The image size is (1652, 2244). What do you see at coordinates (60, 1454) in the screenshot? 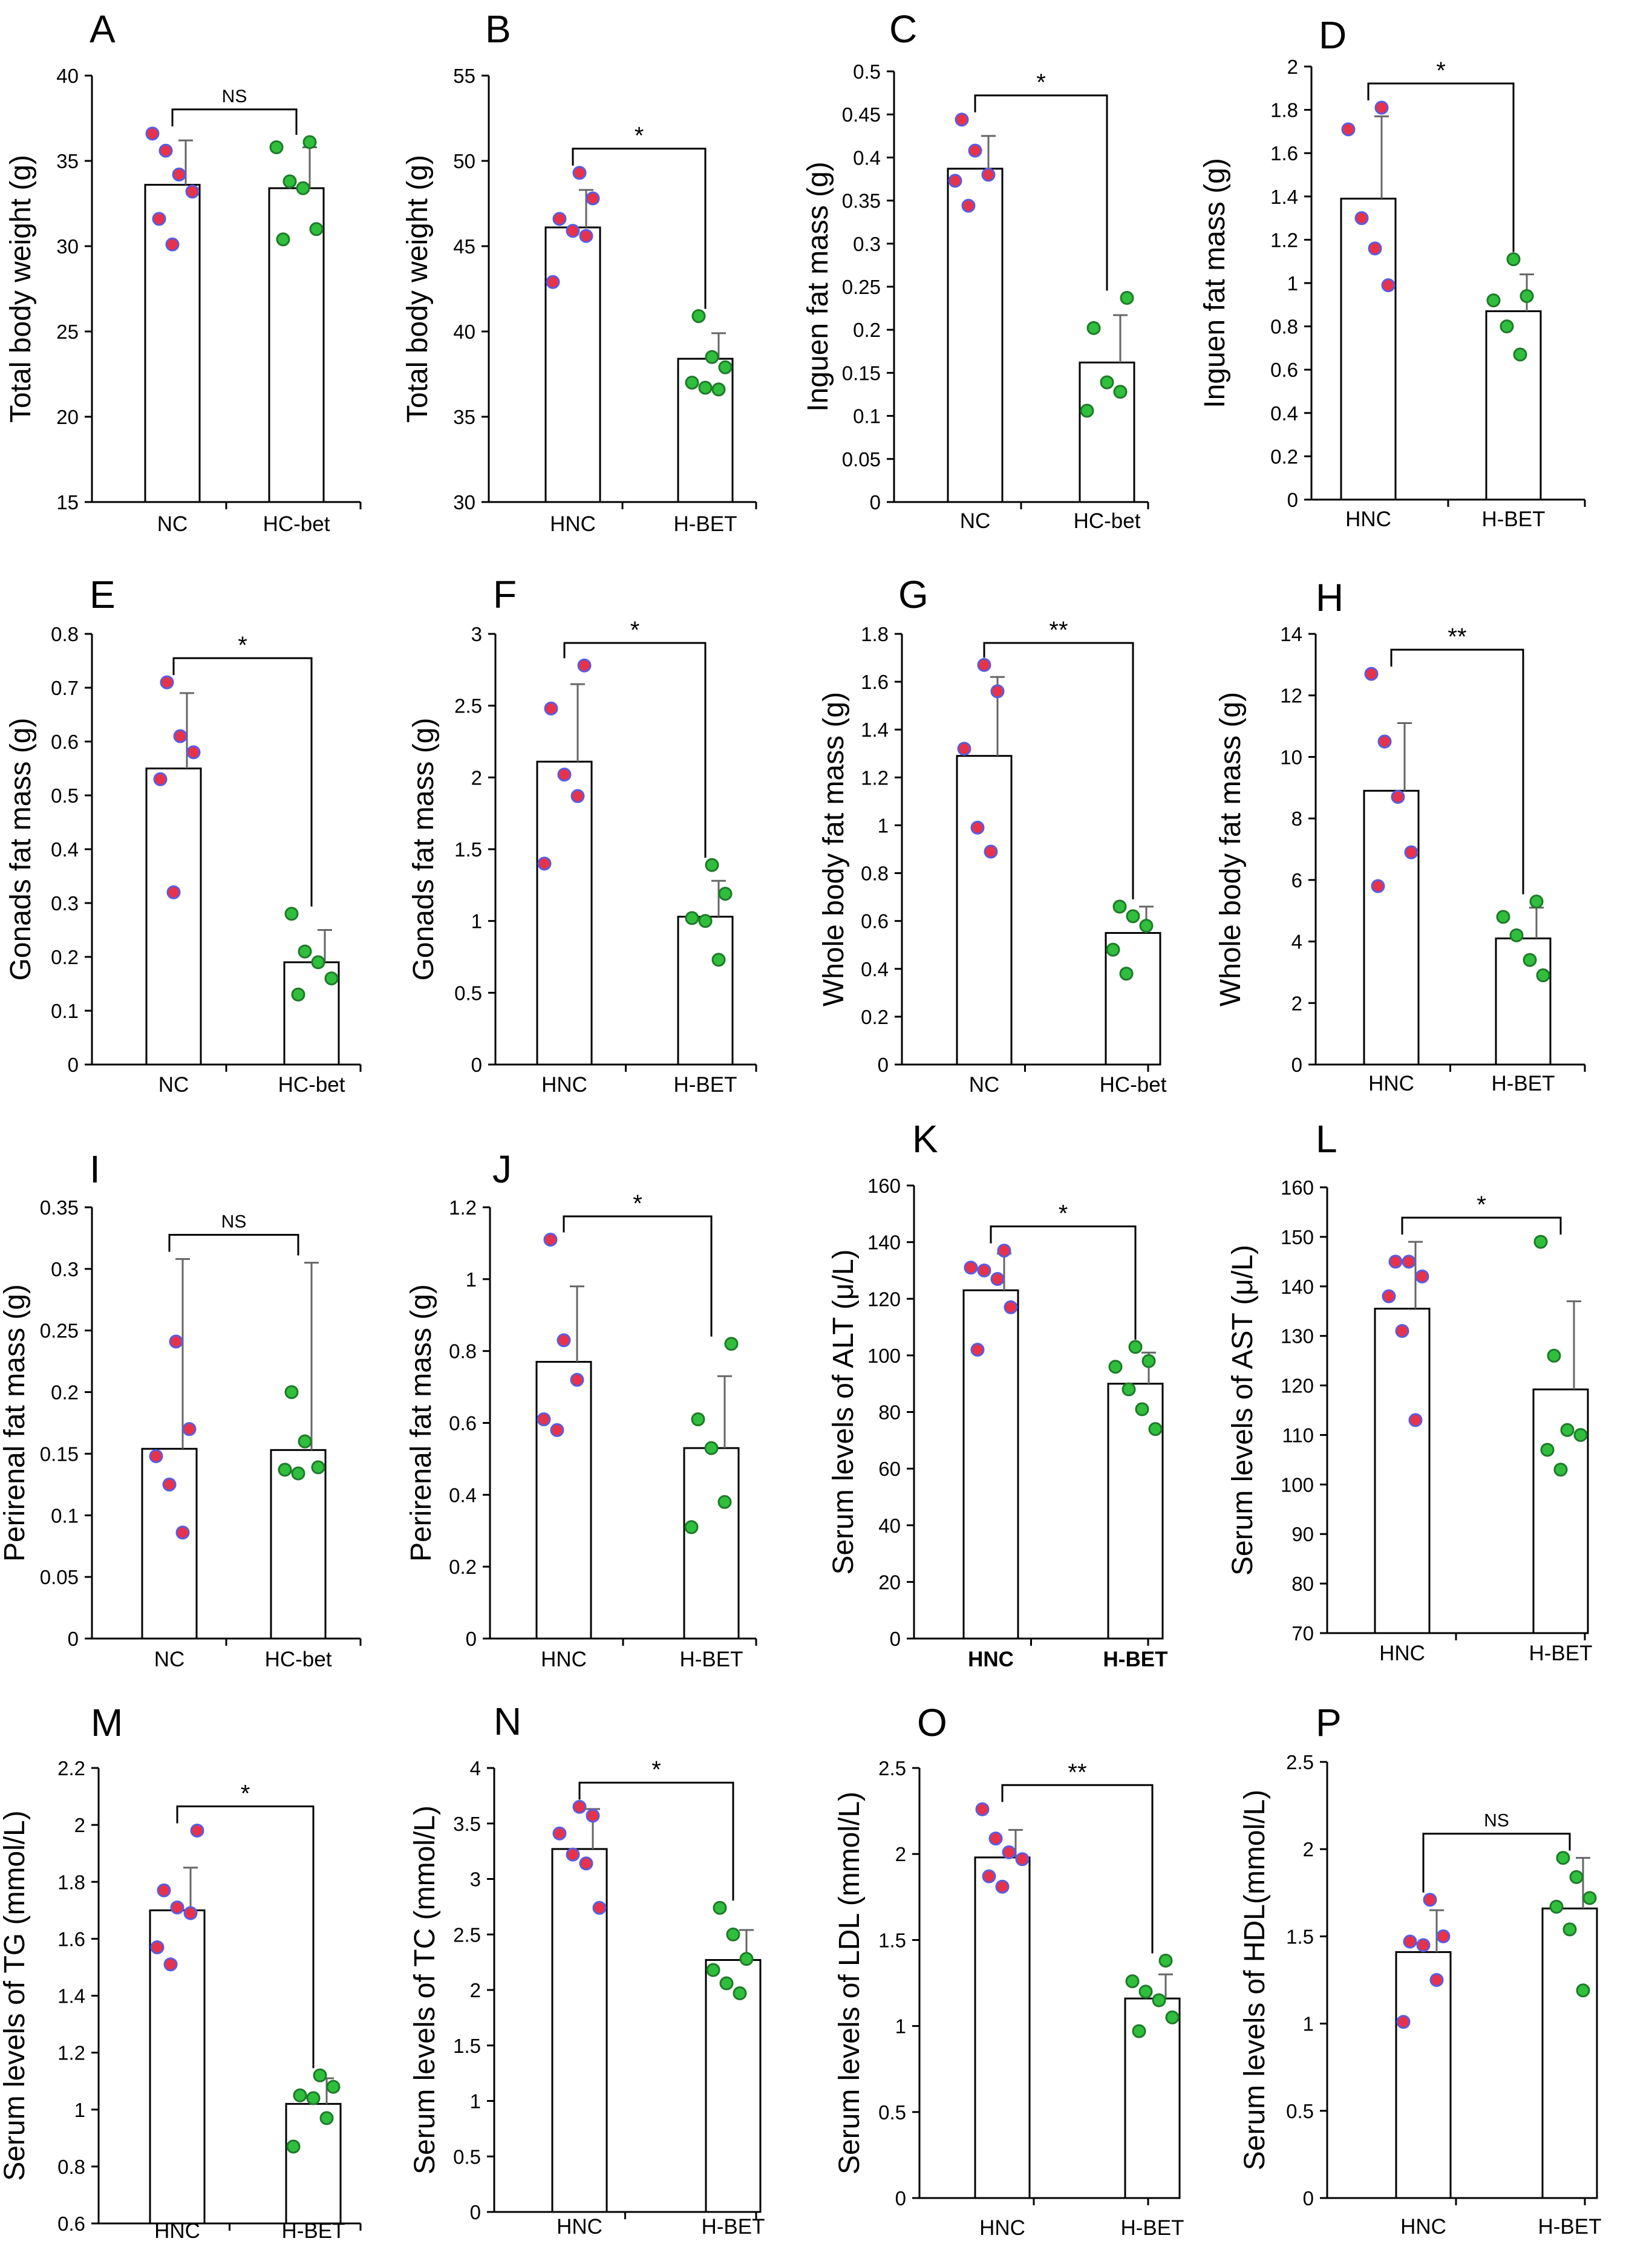
I see `y-tick-label: 0.15` at bounding box center [60, 1454].